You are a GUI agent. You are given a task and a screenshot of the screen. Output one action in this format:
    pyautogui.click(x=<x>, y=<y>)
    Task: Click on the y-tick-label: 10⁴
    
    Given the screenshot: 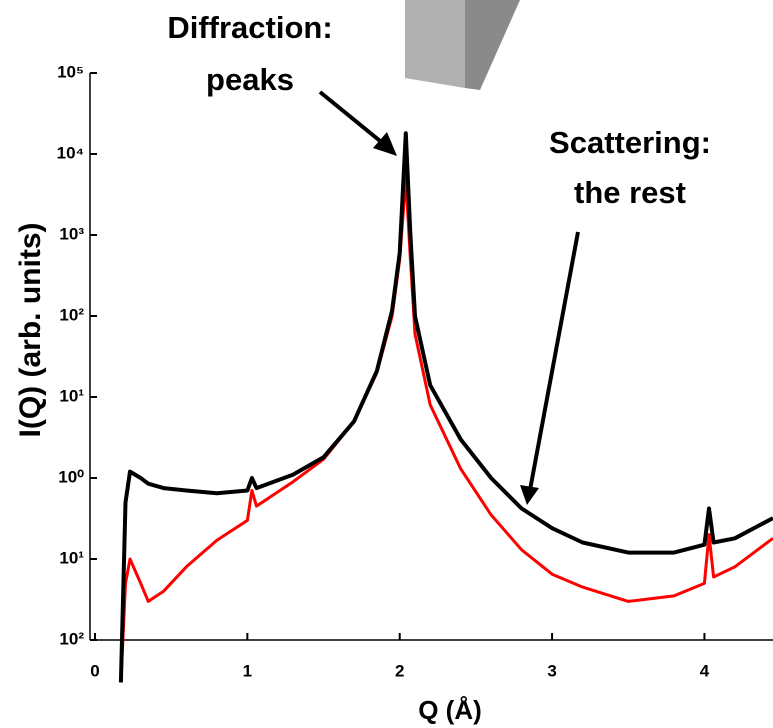 What is the action you would take?
    pyautogui.click(x=70, y=152)
    